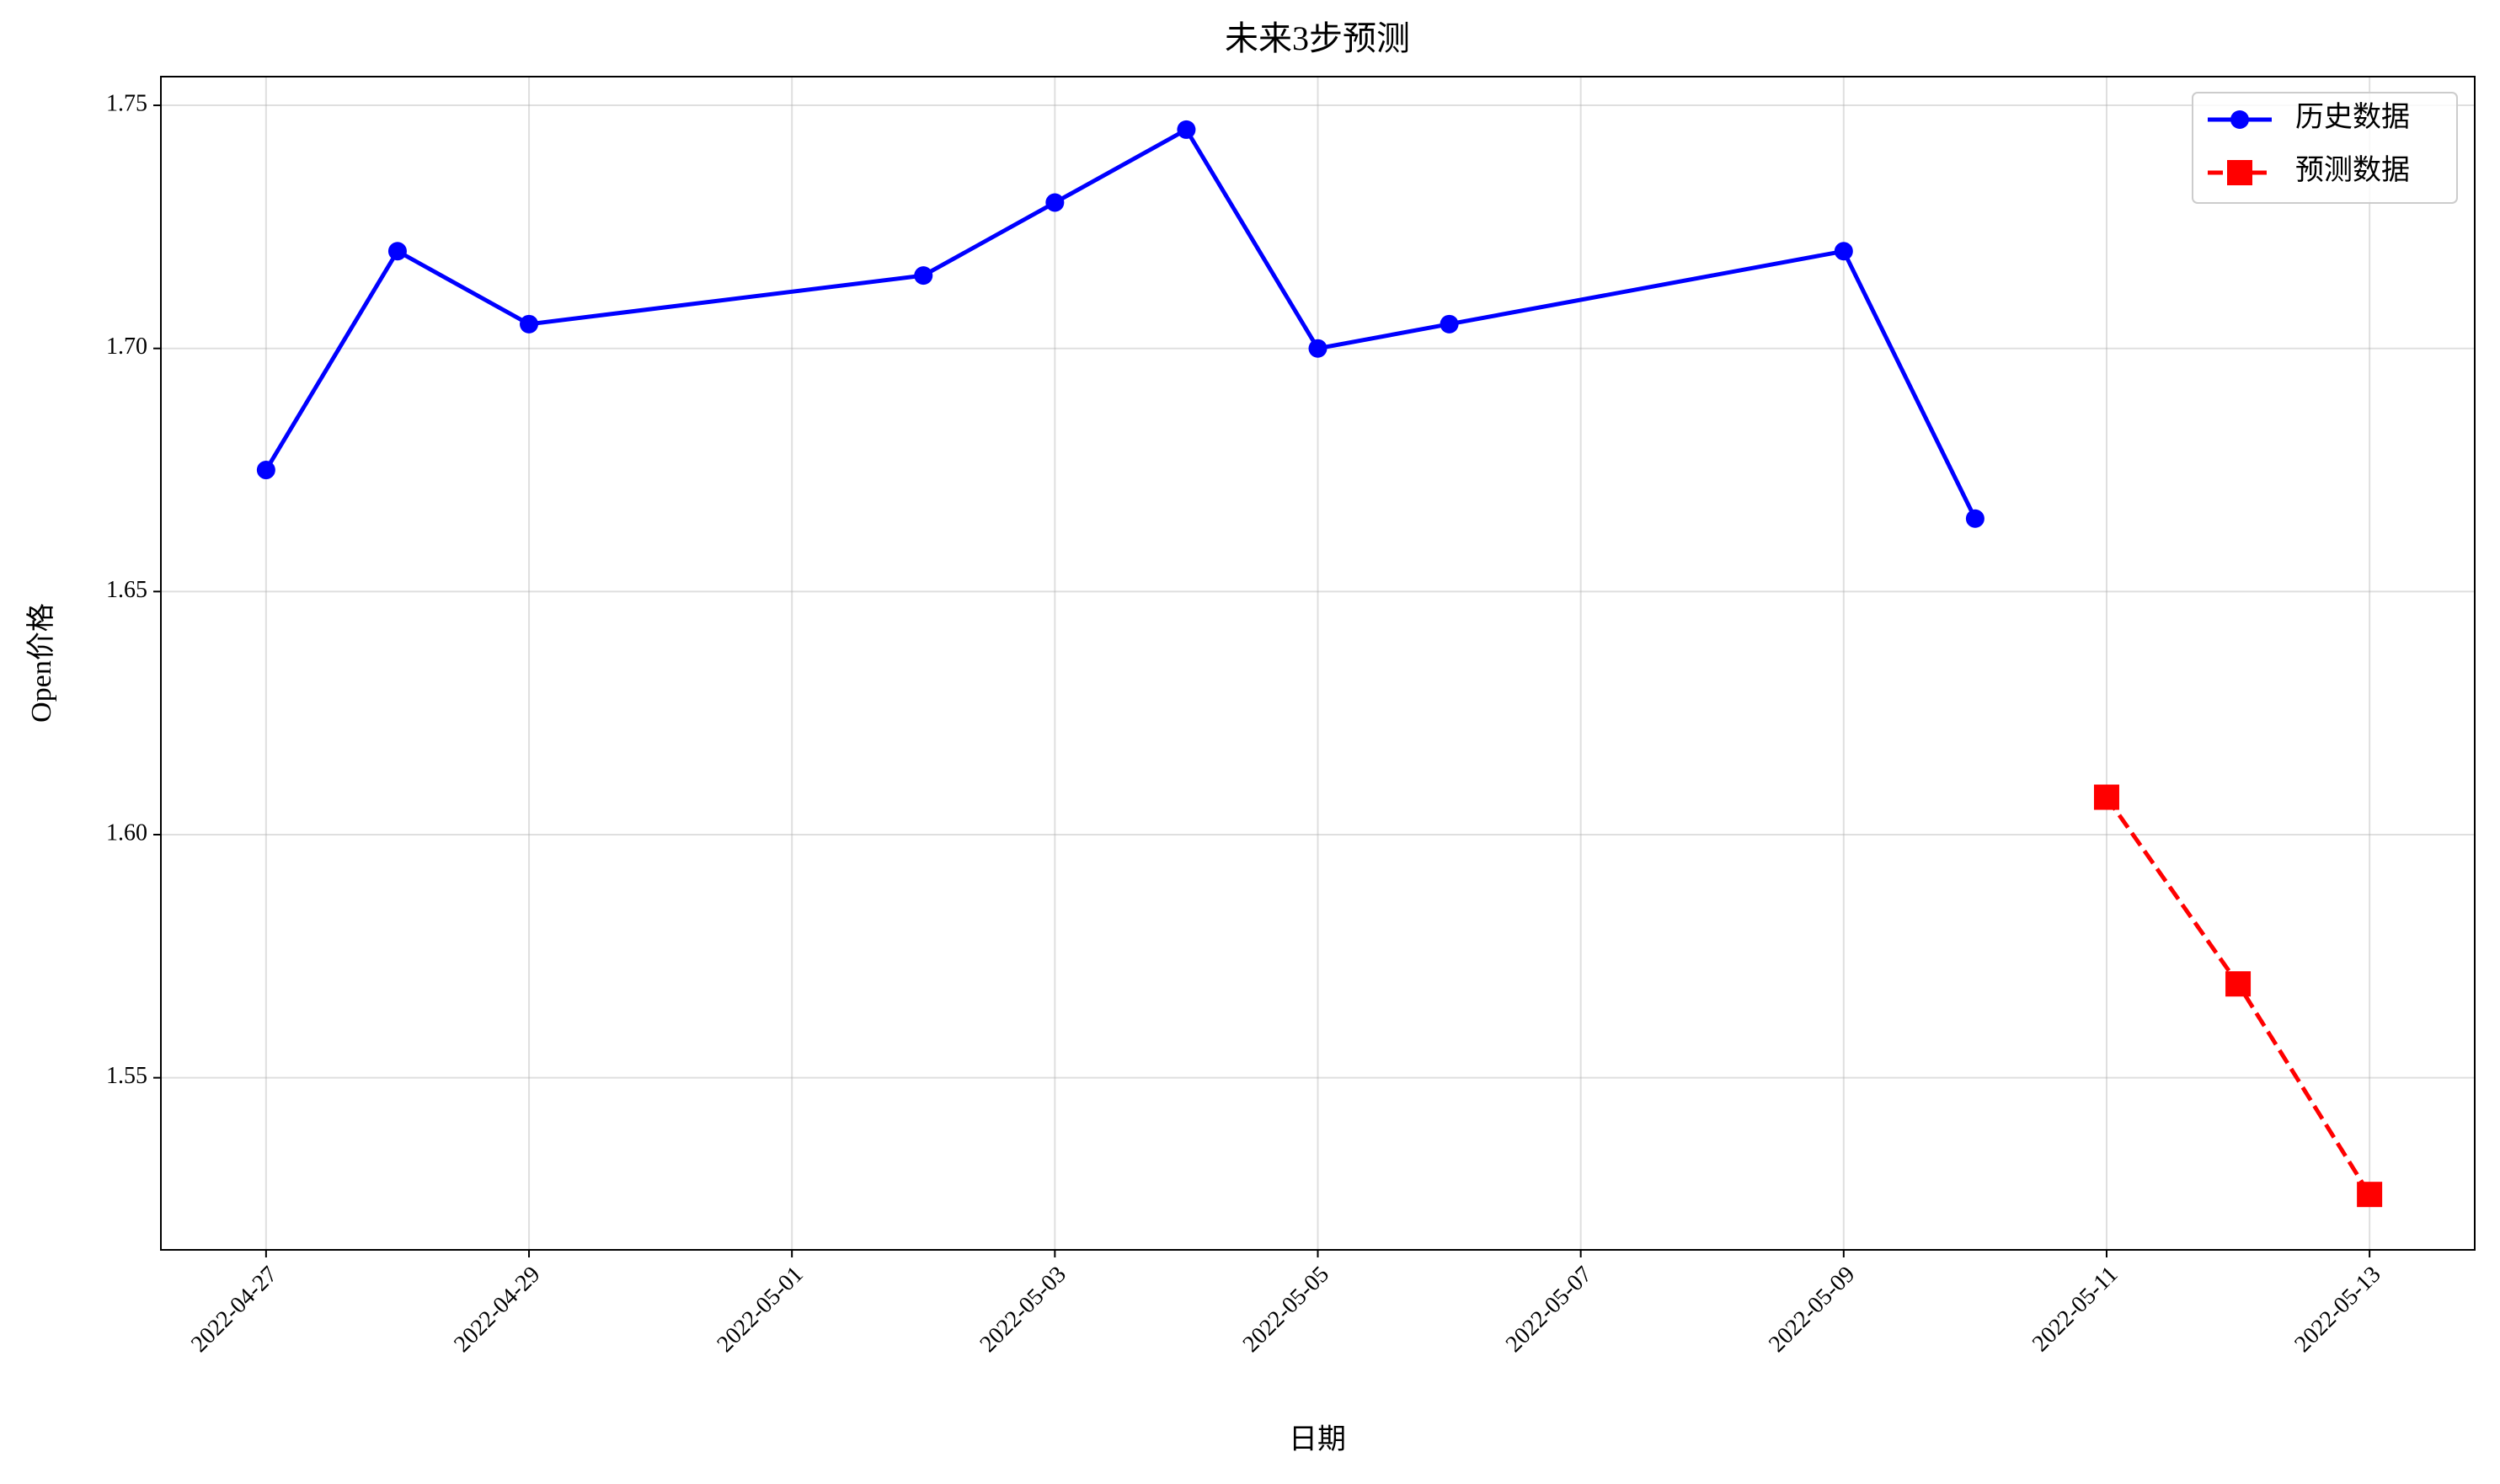 Image resolution: width=2500 pixels, height=1484 pixels. What do you see at coordinates (1317, 38) in the screenshot?
I see `chart-title: 未来3步预测` at bounding box center [1317, 38].